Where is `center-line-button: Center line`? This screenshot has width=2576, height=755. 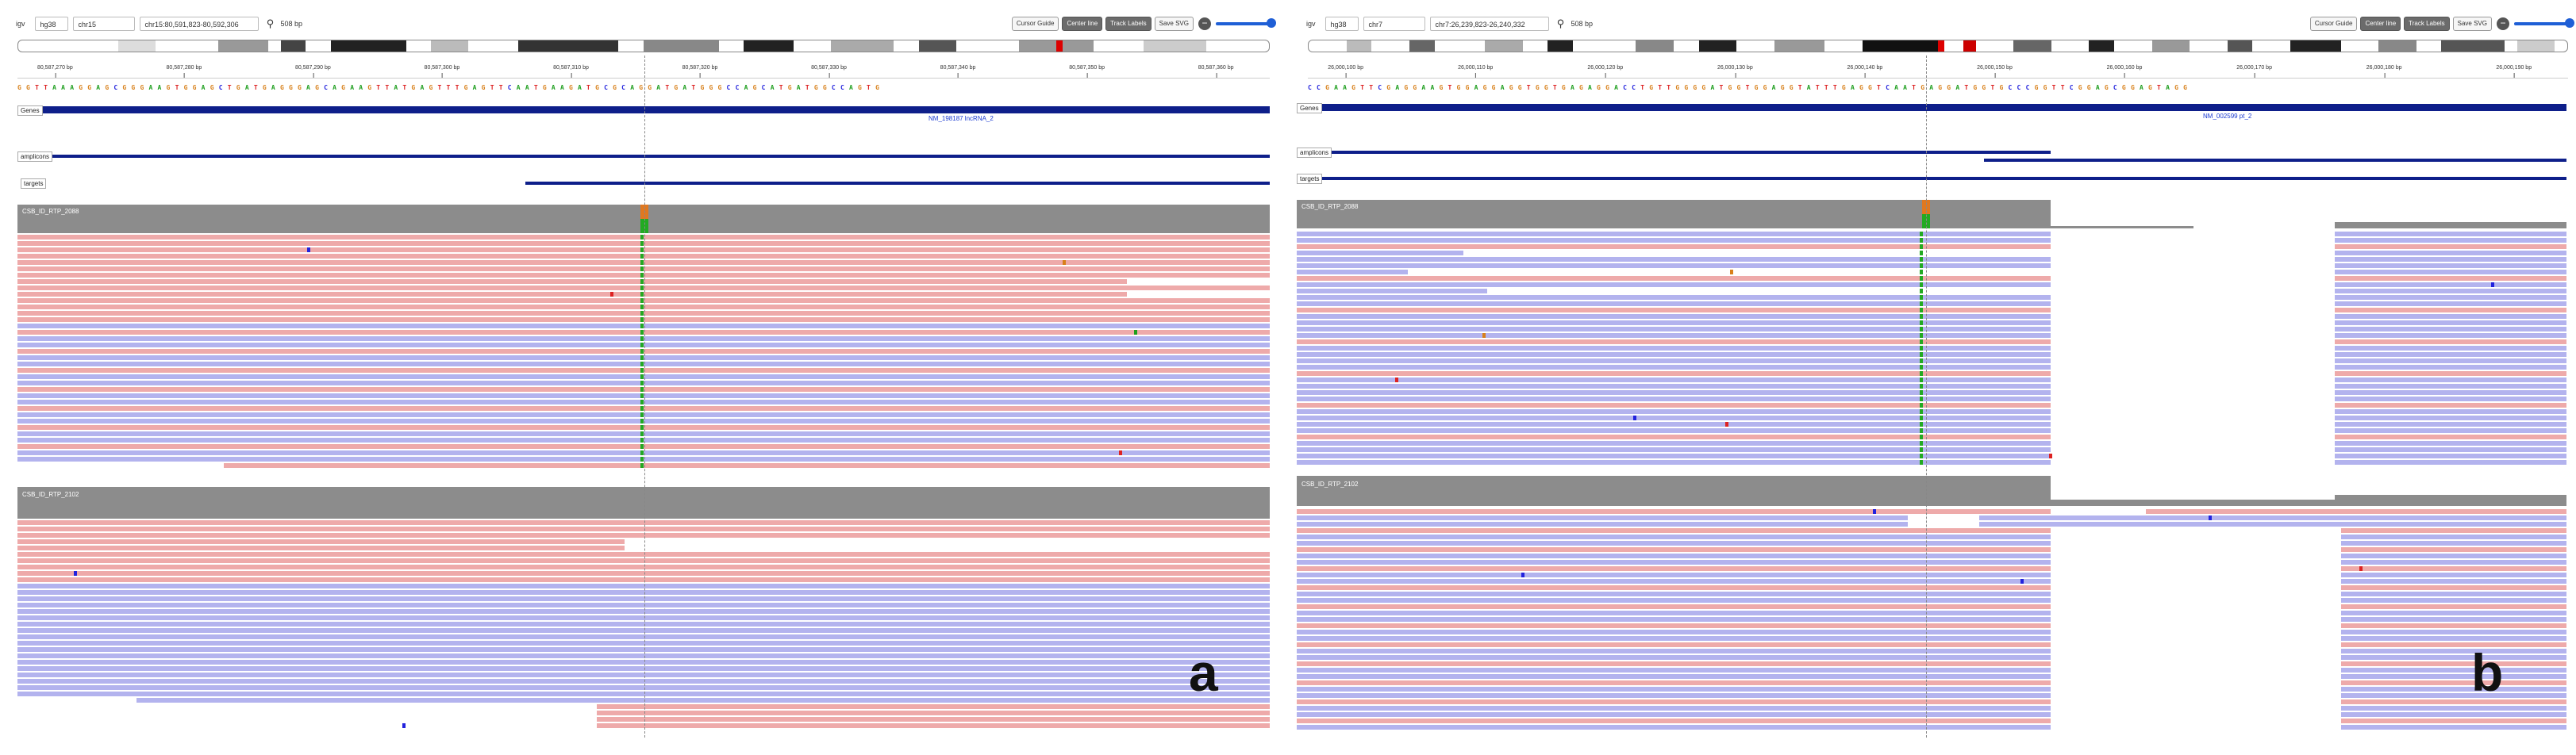
center-line-button: Center line is located at coordinates (1082, 24).